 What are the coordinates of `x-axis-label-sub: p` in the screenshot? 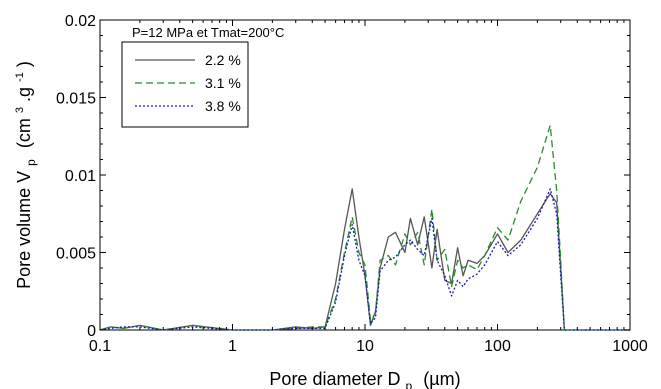 It's located at (409, 384).